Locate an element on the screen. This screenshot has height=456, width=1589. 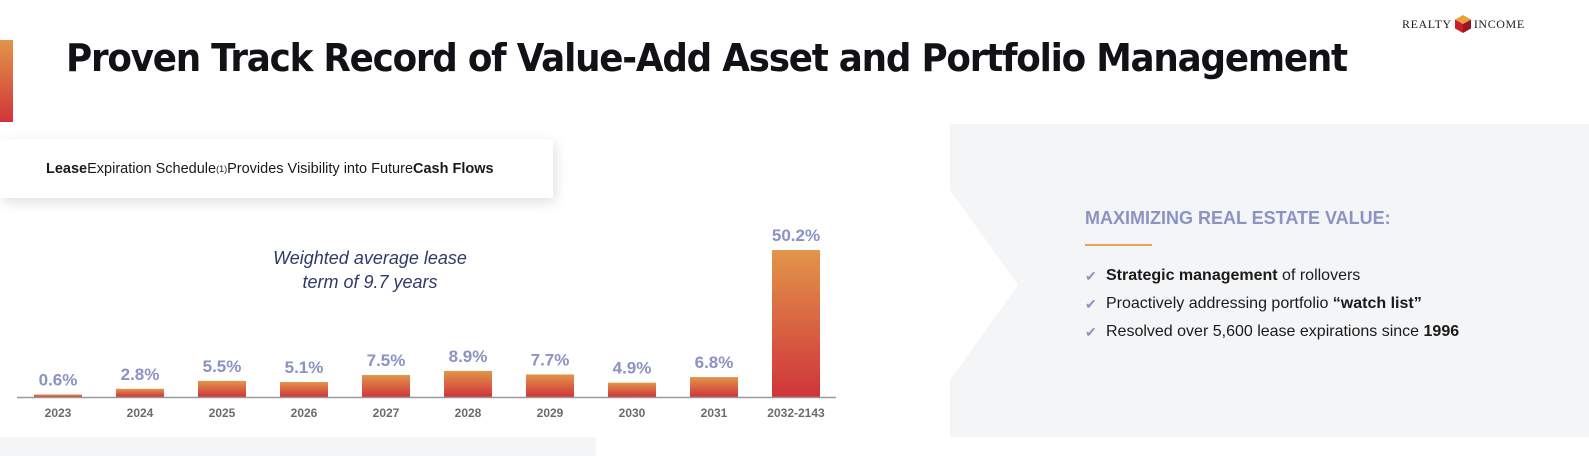
bottom-strip is located at coordinates (298, 446).